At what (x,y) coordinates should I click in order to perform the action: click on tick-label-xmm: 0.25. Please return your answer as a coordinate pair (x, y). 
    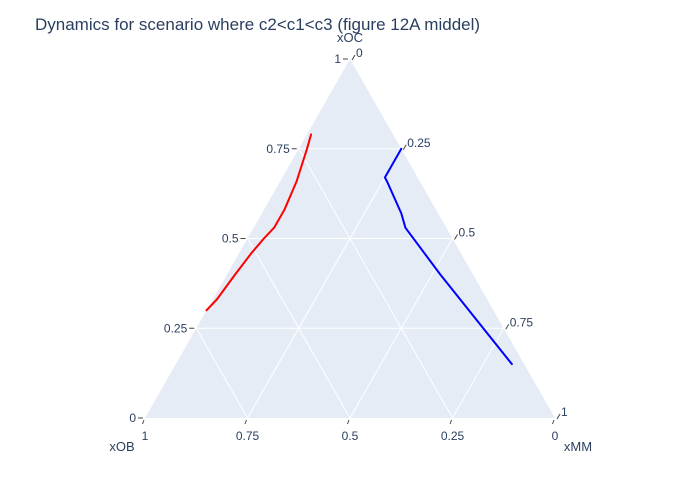
    Looking at the image, I should click on (419, 143).